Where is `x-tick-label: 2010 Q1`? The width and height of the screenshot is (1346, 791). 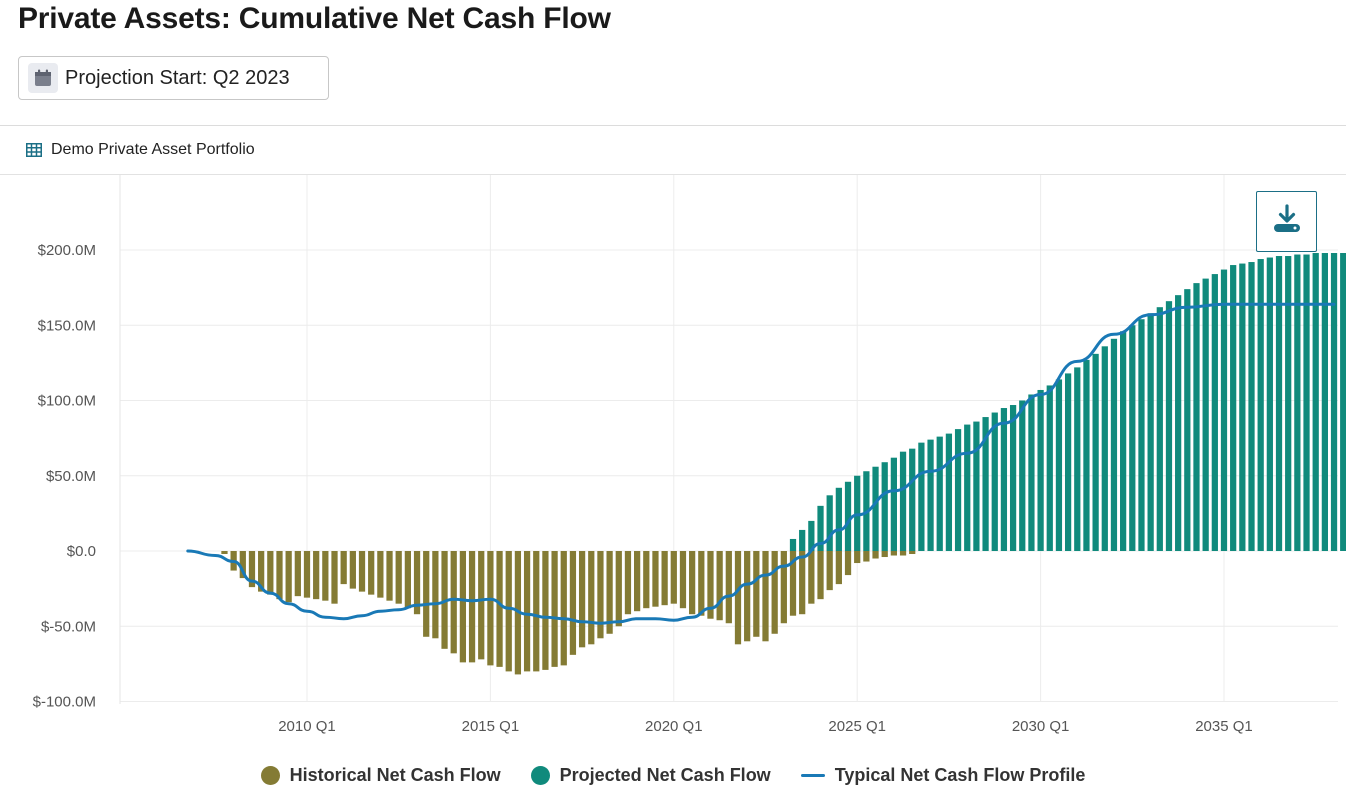
x-tick-label: 2010 Q1 is located at coordinates (307, 726).